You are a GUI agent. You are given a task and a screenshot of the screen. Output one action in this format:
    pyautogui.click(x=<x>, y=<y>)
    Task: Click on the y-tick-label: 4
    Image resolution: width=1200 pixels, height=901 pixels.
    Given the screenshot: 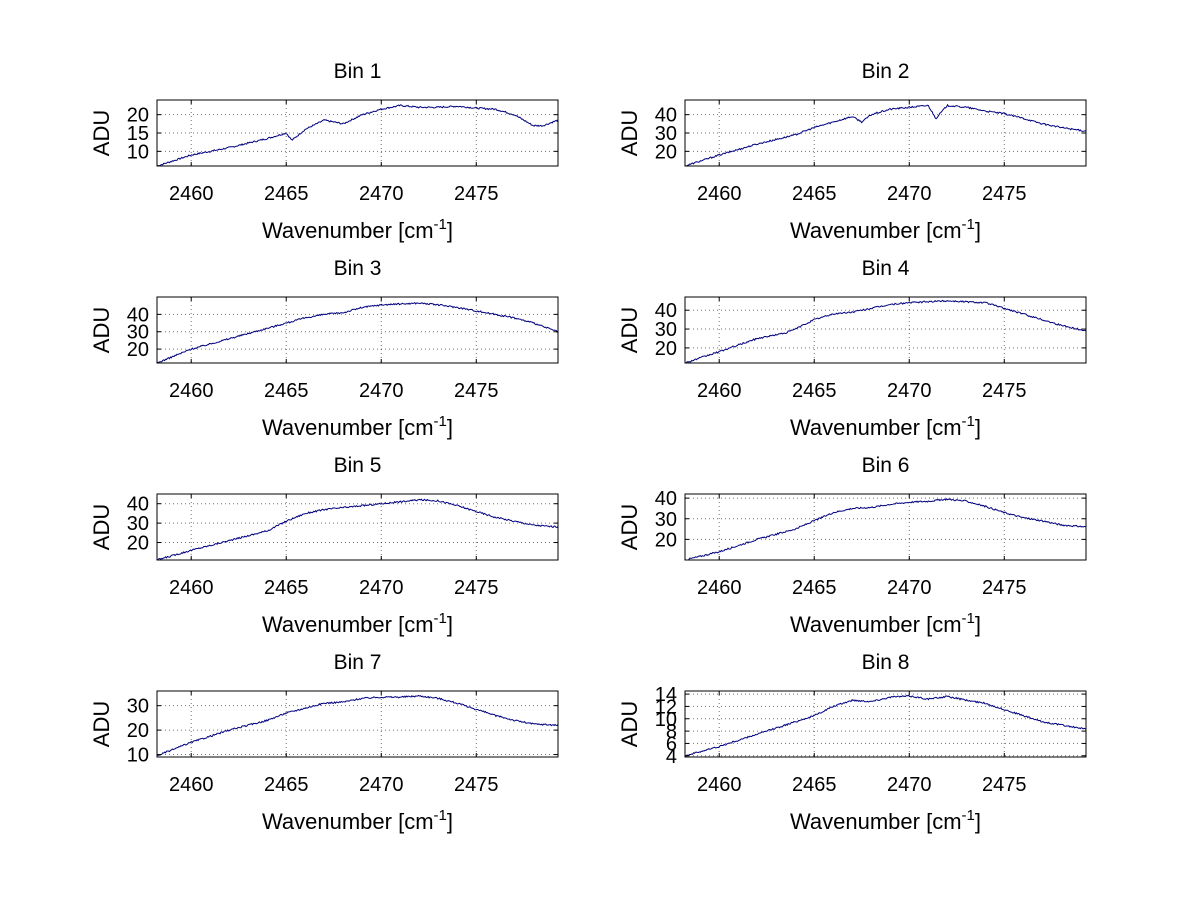 What is the action you would take?
    pyautogui.click(x=671, y=757)
    